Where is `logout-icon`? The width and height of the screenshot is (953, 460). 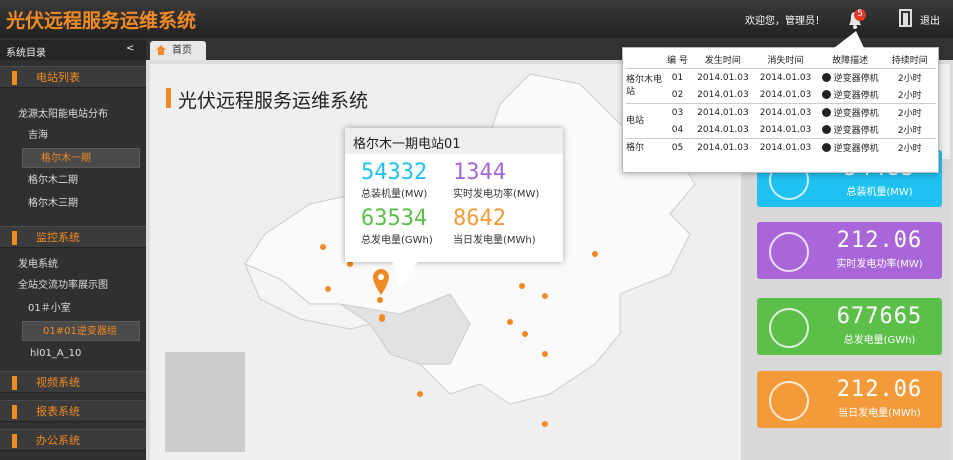
logout-icon is located at coordinates (906, 18).